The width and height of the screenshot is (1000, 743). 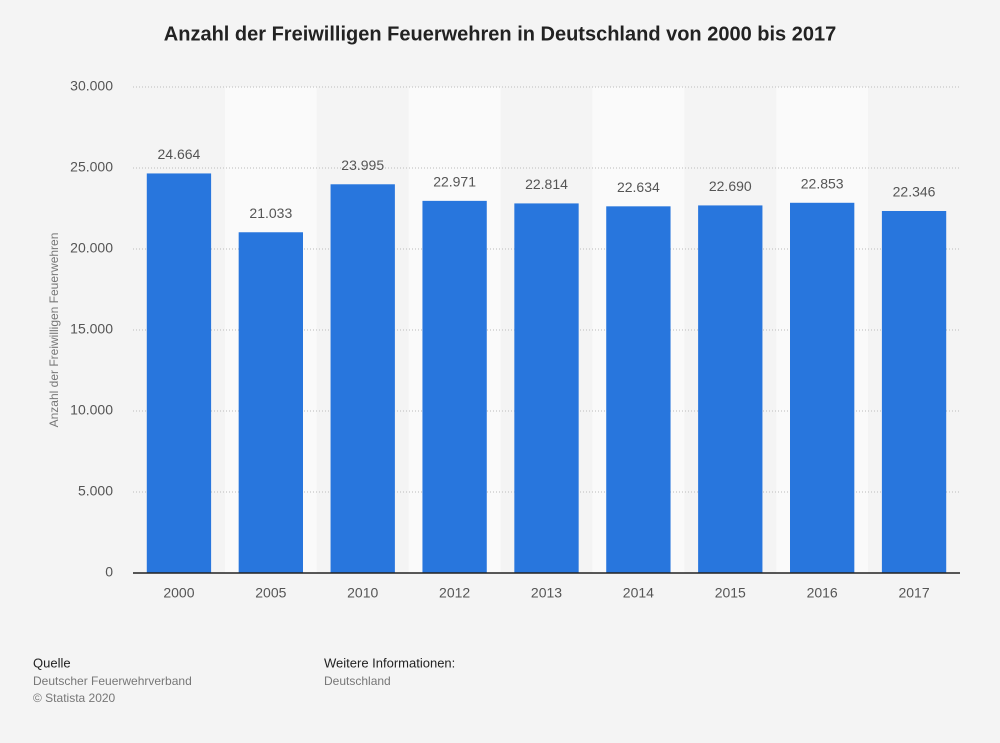 What do you see at coordinates (91, 167) in the screenshot?
I see `y-tick-label: 25.000` at bounding box center [91, 167].